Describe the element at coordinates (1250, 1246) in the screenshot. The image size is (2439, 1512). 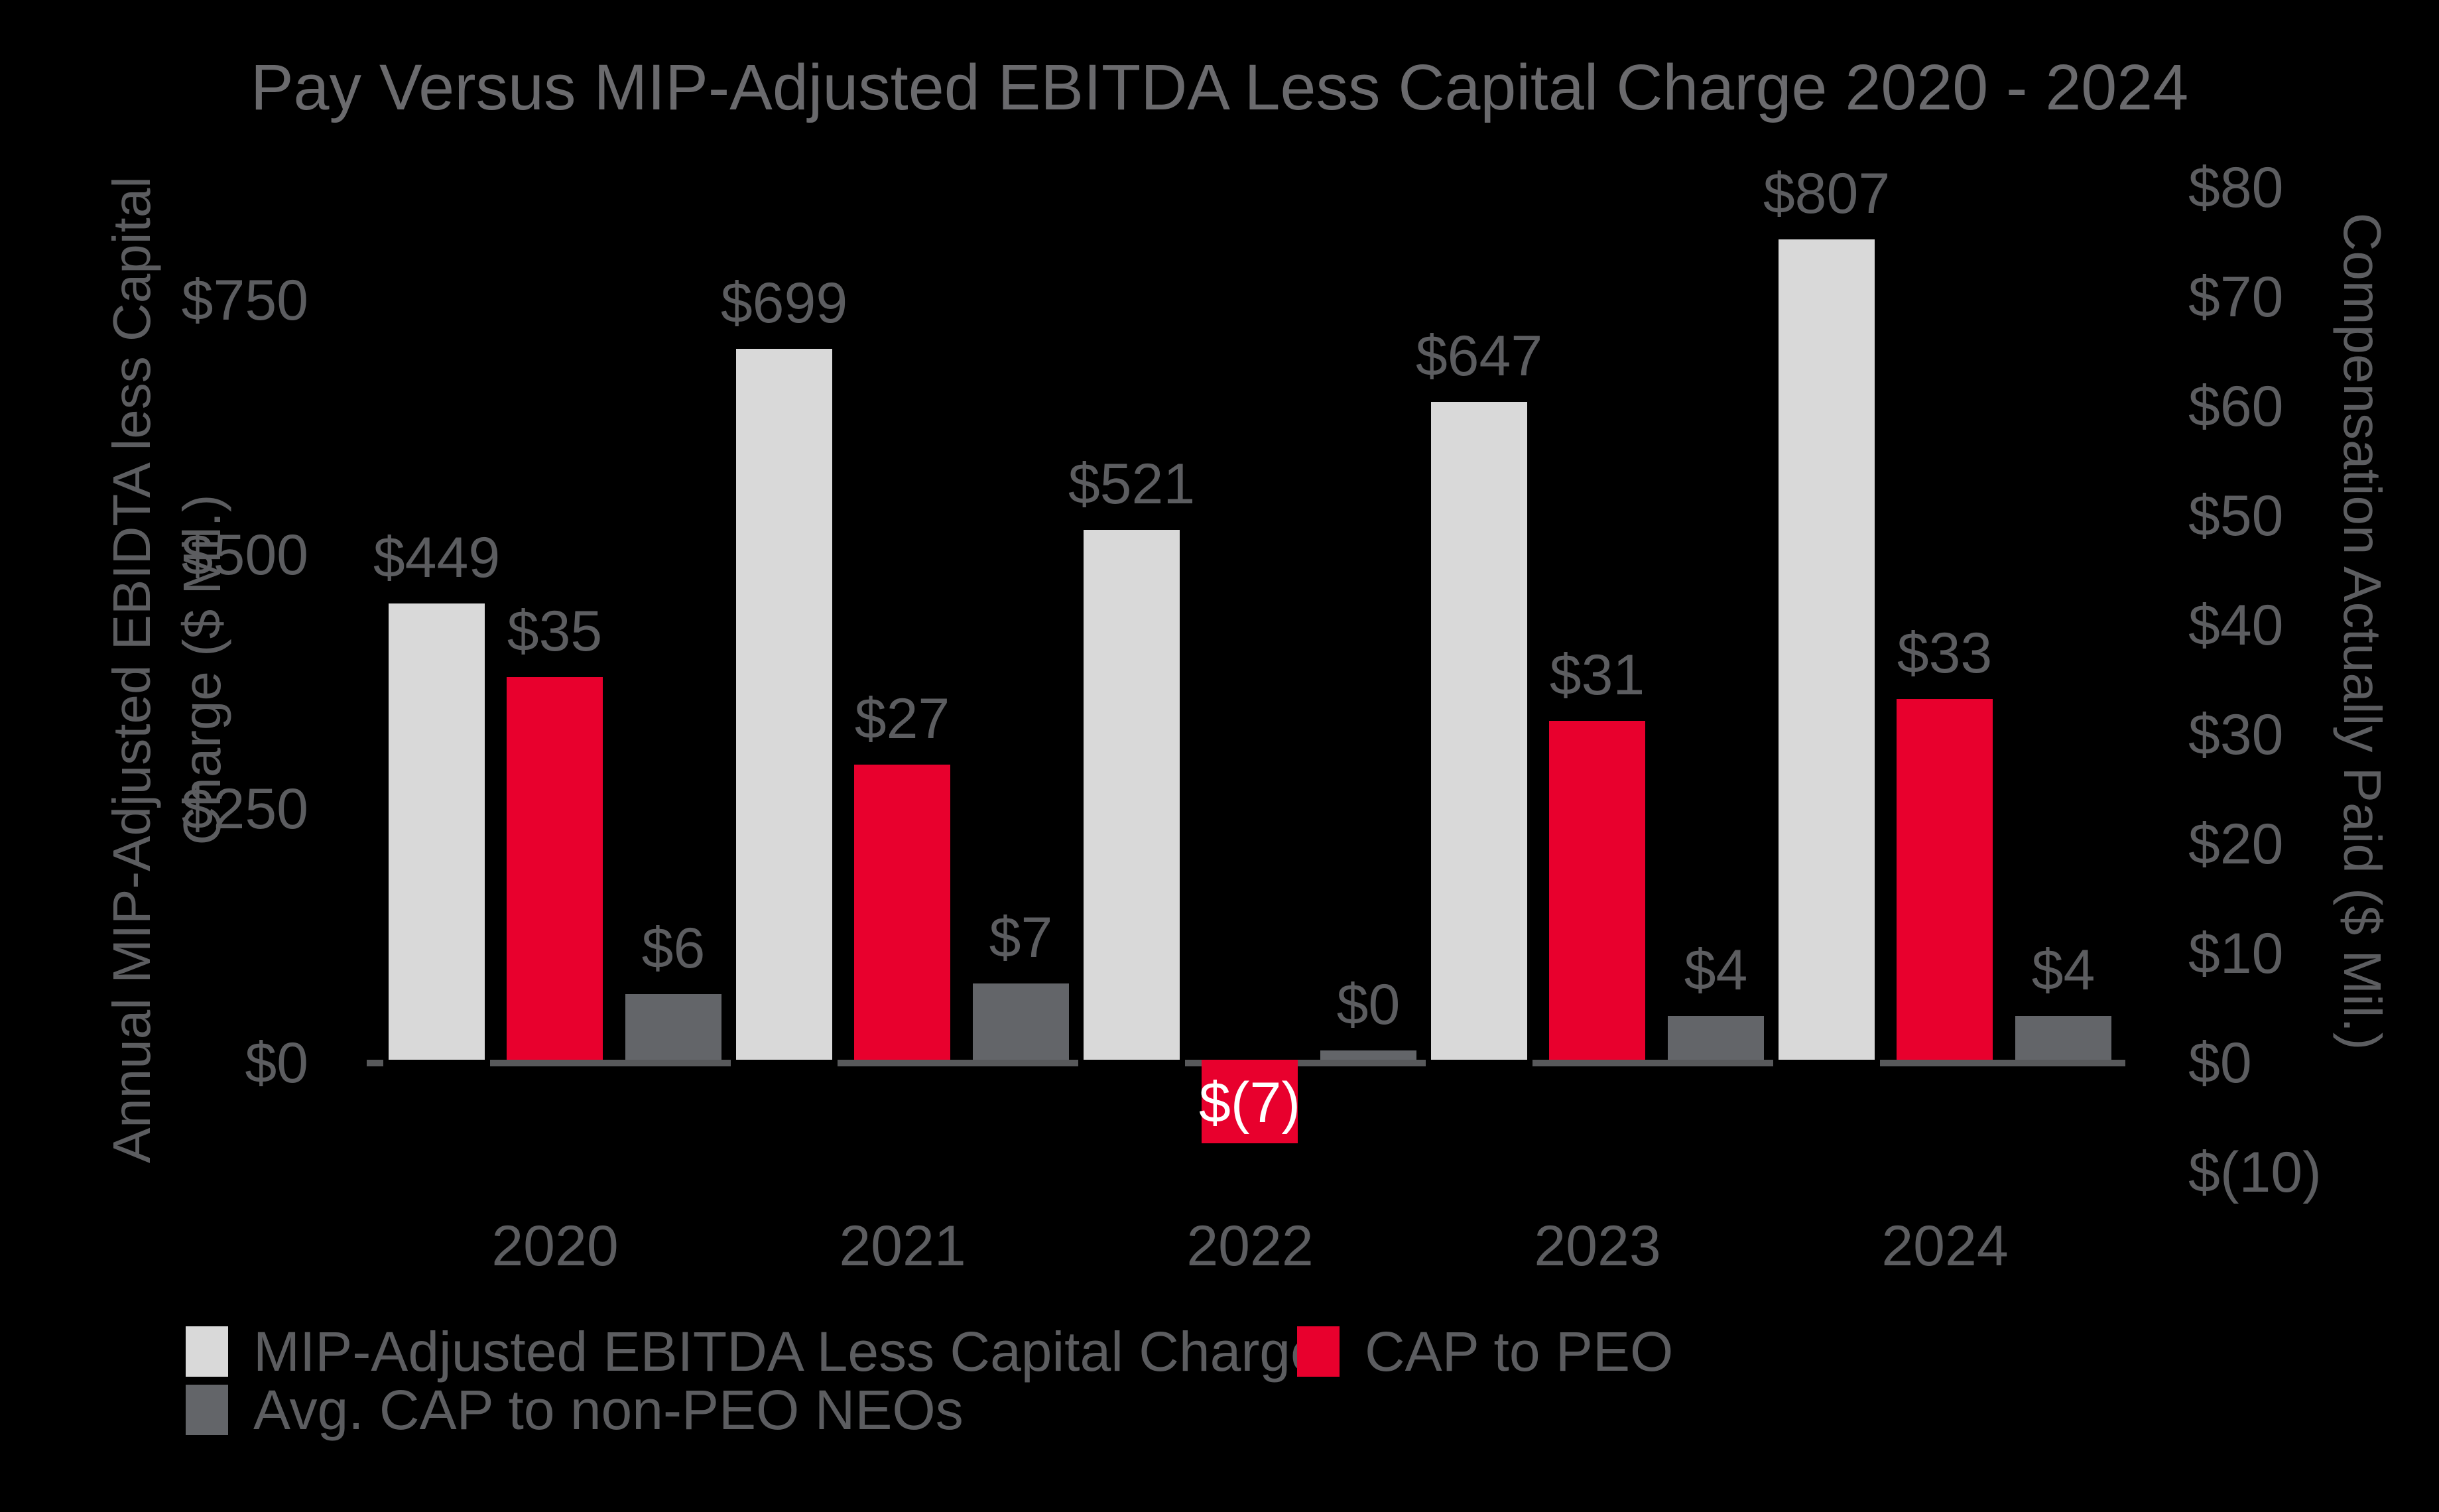
I see `x-axis-label-2022: 2022` at that location.